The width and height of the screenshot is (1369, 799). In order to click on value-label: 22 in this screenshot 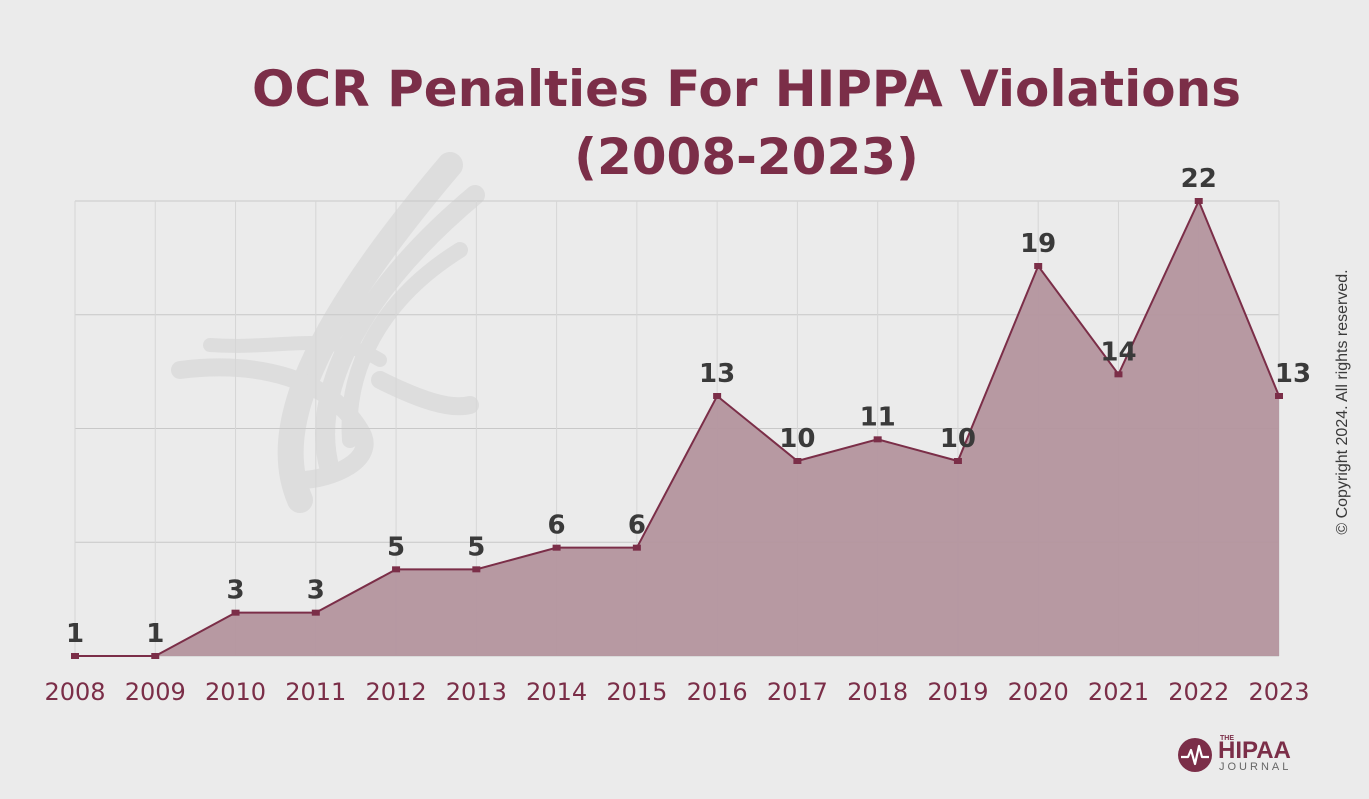, I will do `click(1199, 179)`.